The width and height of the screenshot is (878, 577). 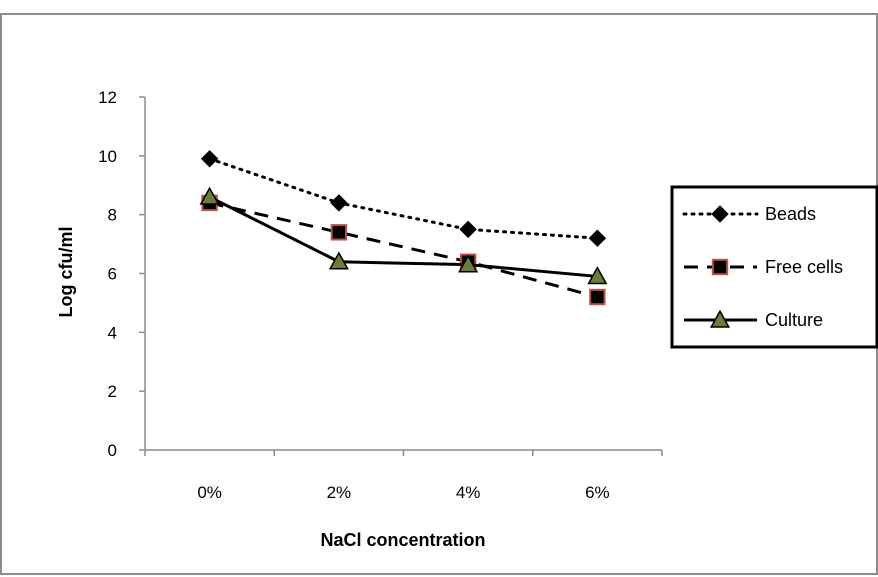 What do you see at coordinates (339, 492) in the screenshot?
I see `x-tick-label: 2%` at bounding box center [339, 492].